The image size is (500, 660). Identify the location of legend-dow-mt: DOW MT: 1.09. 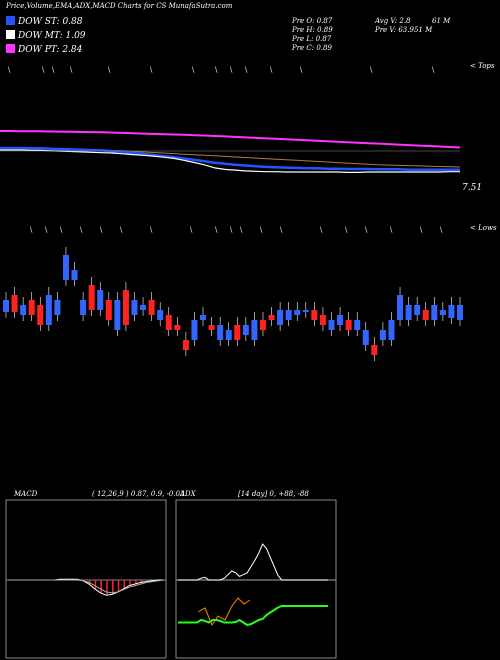
(46, 35).